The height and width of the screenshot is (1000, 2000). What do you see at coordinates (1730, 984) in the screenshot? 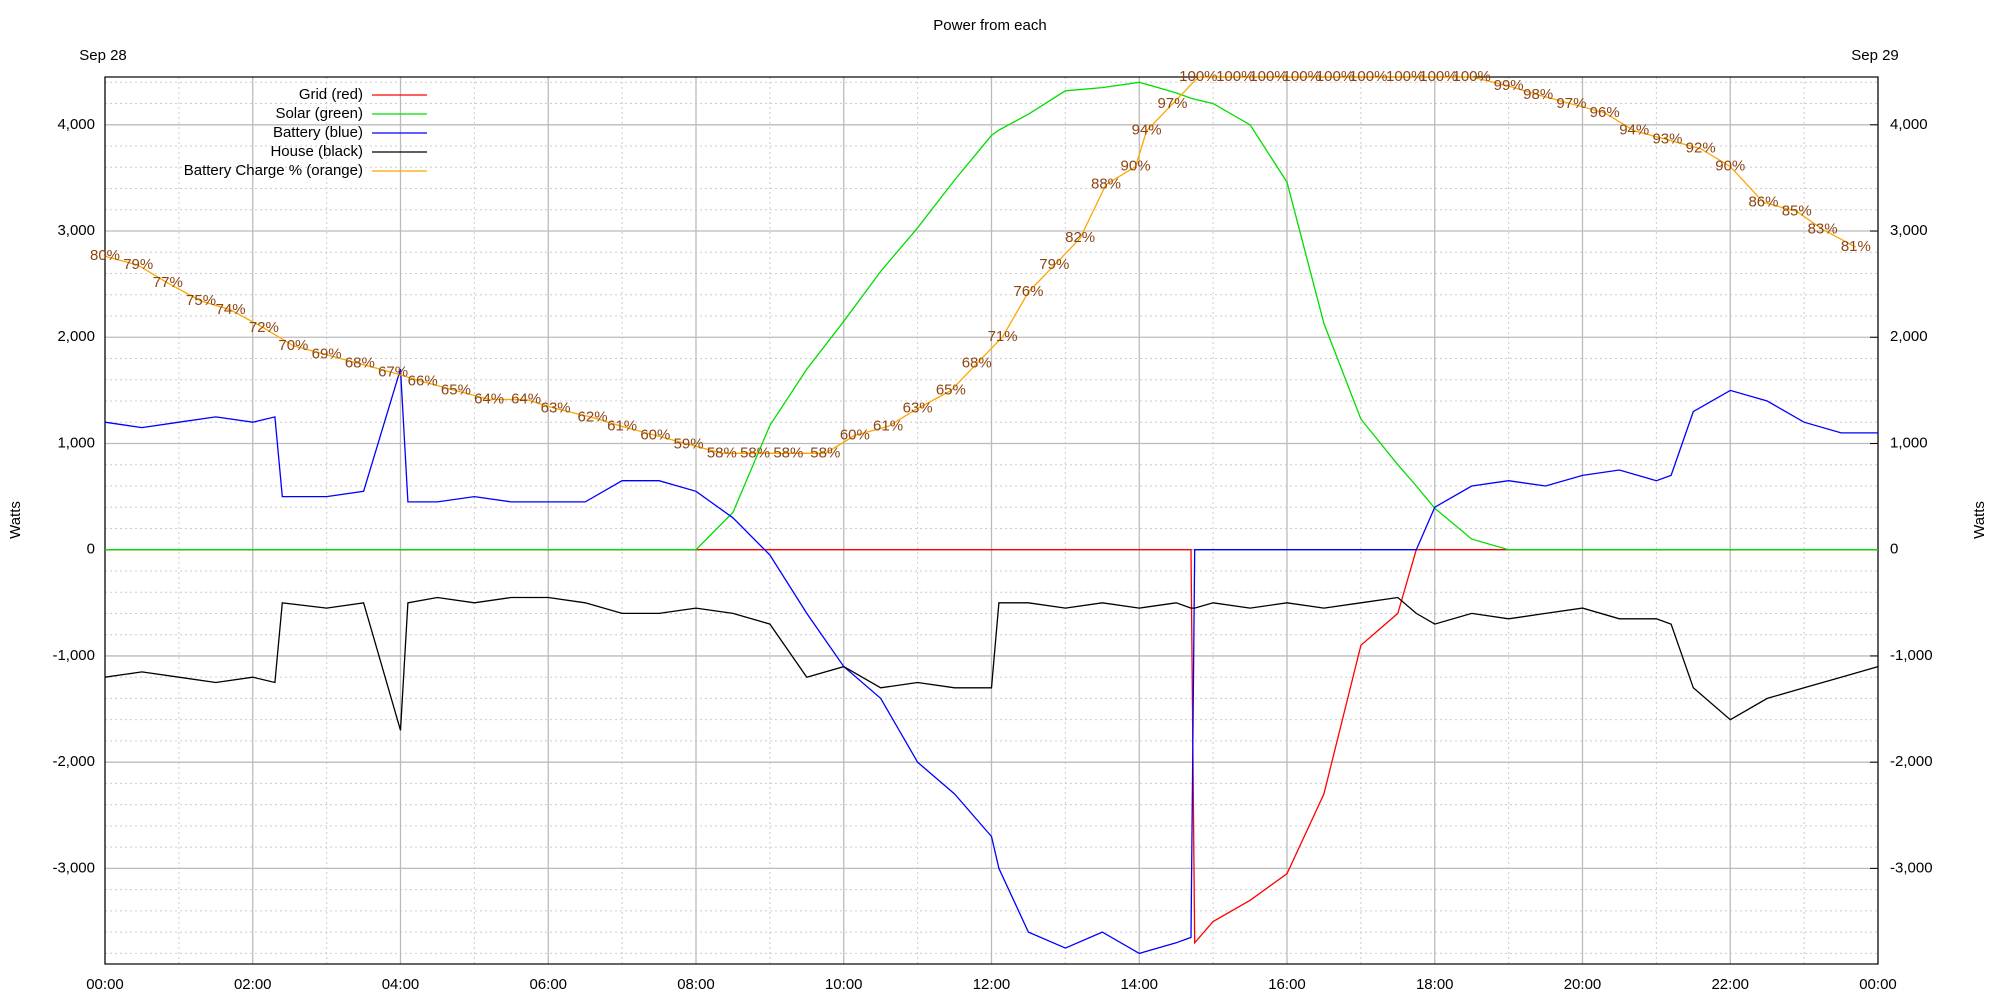
I see `x-tick-label: 22:00` at bounding box center [1730, 984].